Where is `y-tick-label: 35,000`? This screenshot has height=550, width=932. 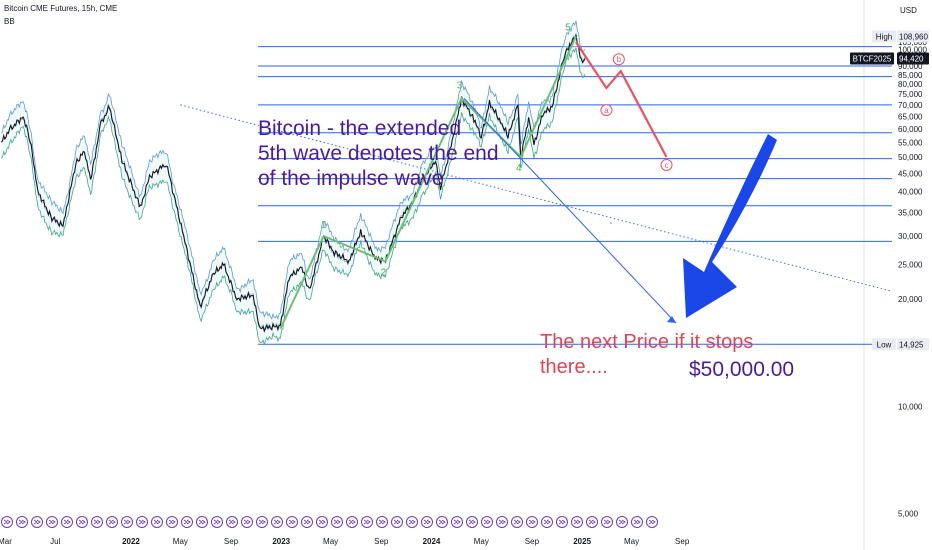 y-tick-label: 35,000 is located at coordinates (910, 212).